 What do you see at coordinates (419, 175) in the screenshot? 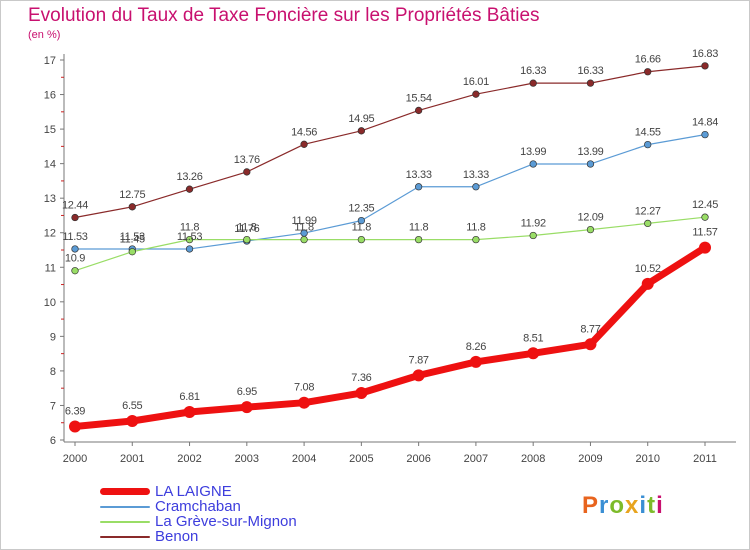
I see `data-label: 13.33` at bounding box center [419, 175].